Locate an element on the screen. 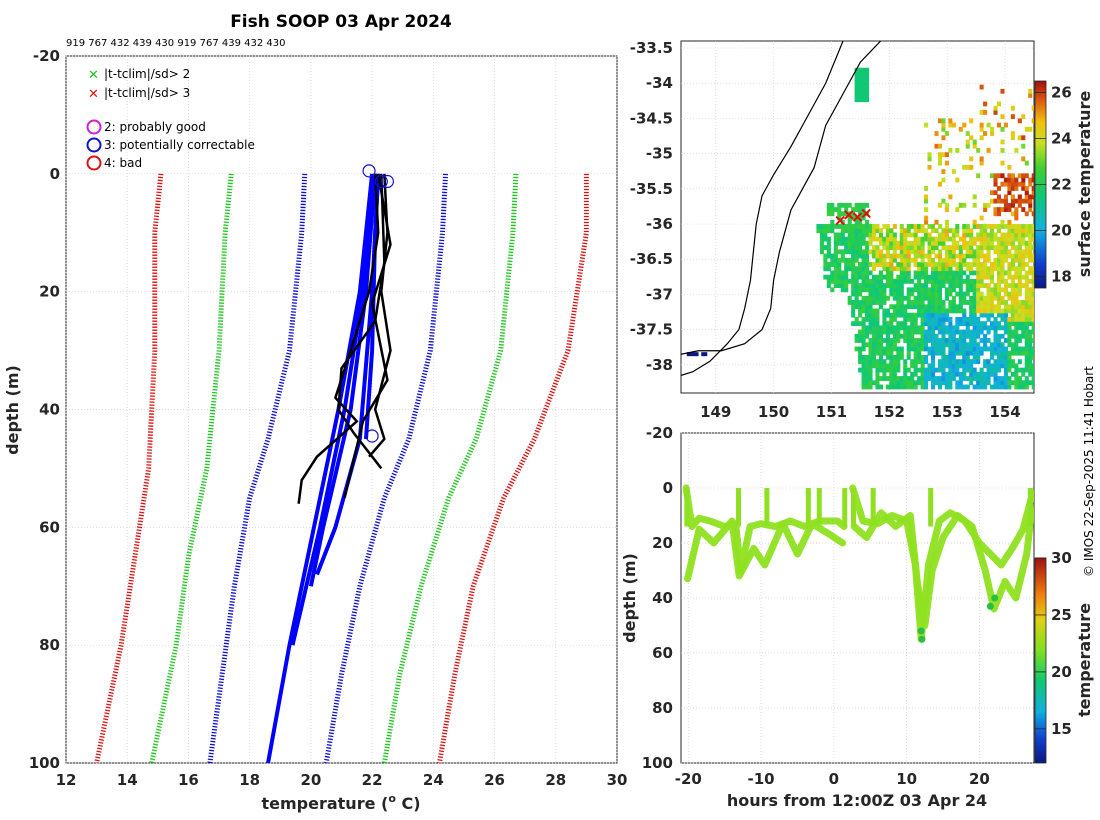  map-sst-field is located at coordinates (860, 228).